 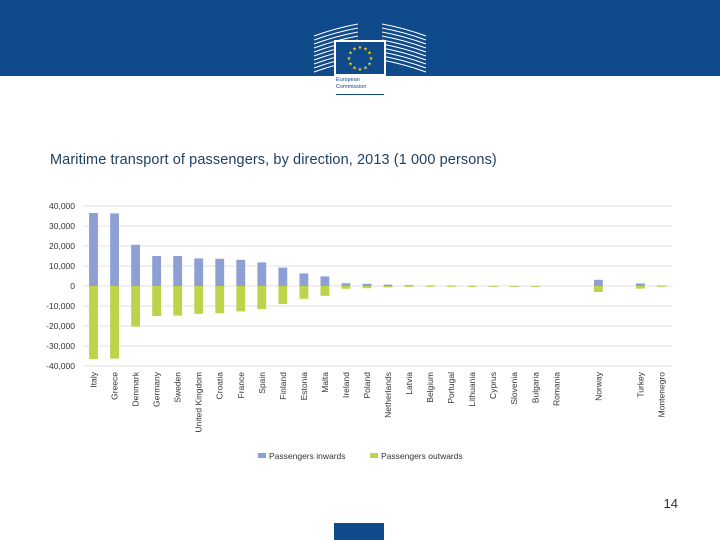 I want to click on x-tick-label: Turkey, so click(x=640, y=384).